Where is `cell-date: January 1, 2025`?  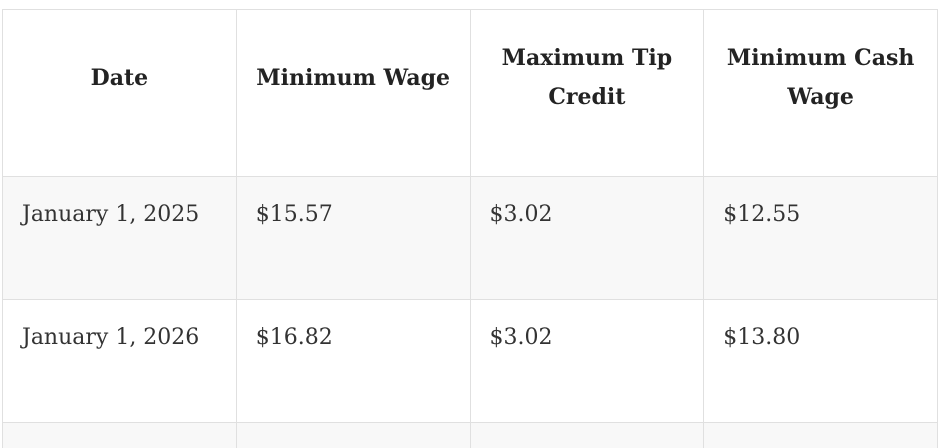 cell-date: January 1, 2025 is located at coordinates (119, 238).